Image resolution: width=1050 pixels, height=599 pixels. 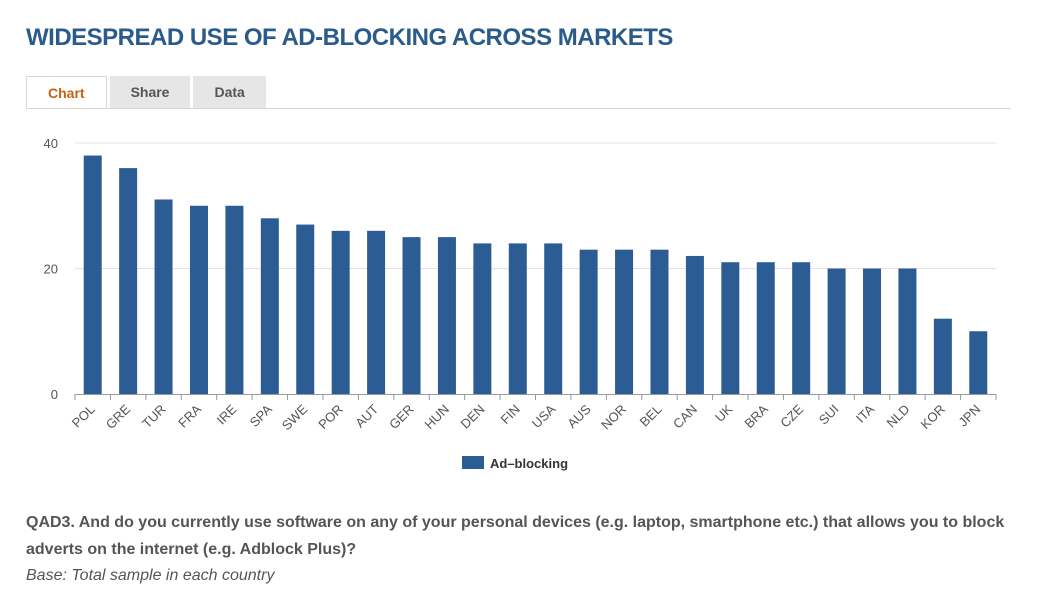 What do you see at coordinates (234, 299) in the screenshot?
I see `bar-ire` at bounding box center [234, 299].